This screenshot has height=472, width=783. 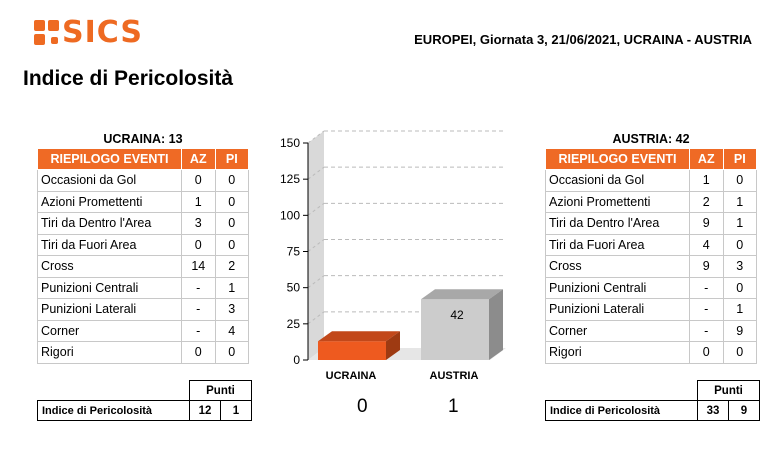 I want to click on cell-pi: 9, so click(x=740, y=330).